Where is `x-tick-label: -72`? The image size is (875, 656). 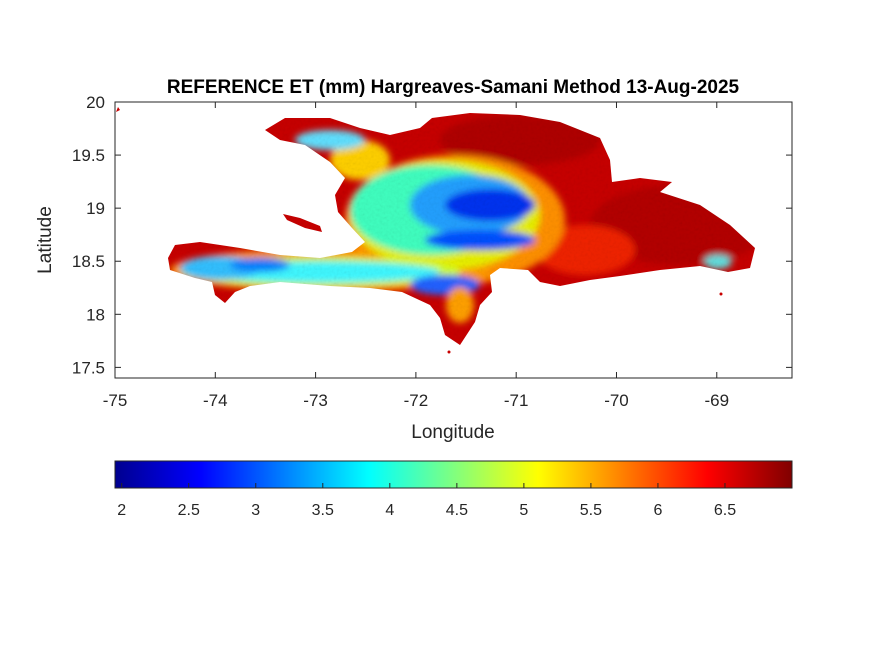
x-tick-label: -72 is located at coordinates (416, 400).